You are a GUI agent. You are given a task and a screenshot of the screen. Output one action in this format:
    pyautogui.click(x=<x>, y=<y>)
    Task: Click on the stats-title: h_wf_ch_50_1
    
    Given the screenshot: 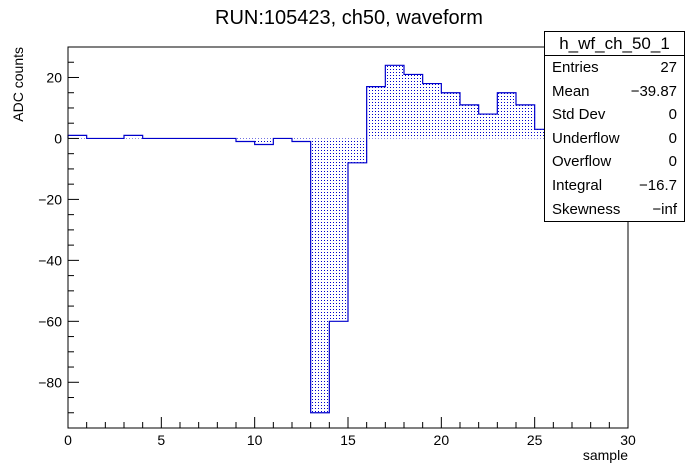 What is the action you would take?
    pyautogui.click(x=614, y=44)
    